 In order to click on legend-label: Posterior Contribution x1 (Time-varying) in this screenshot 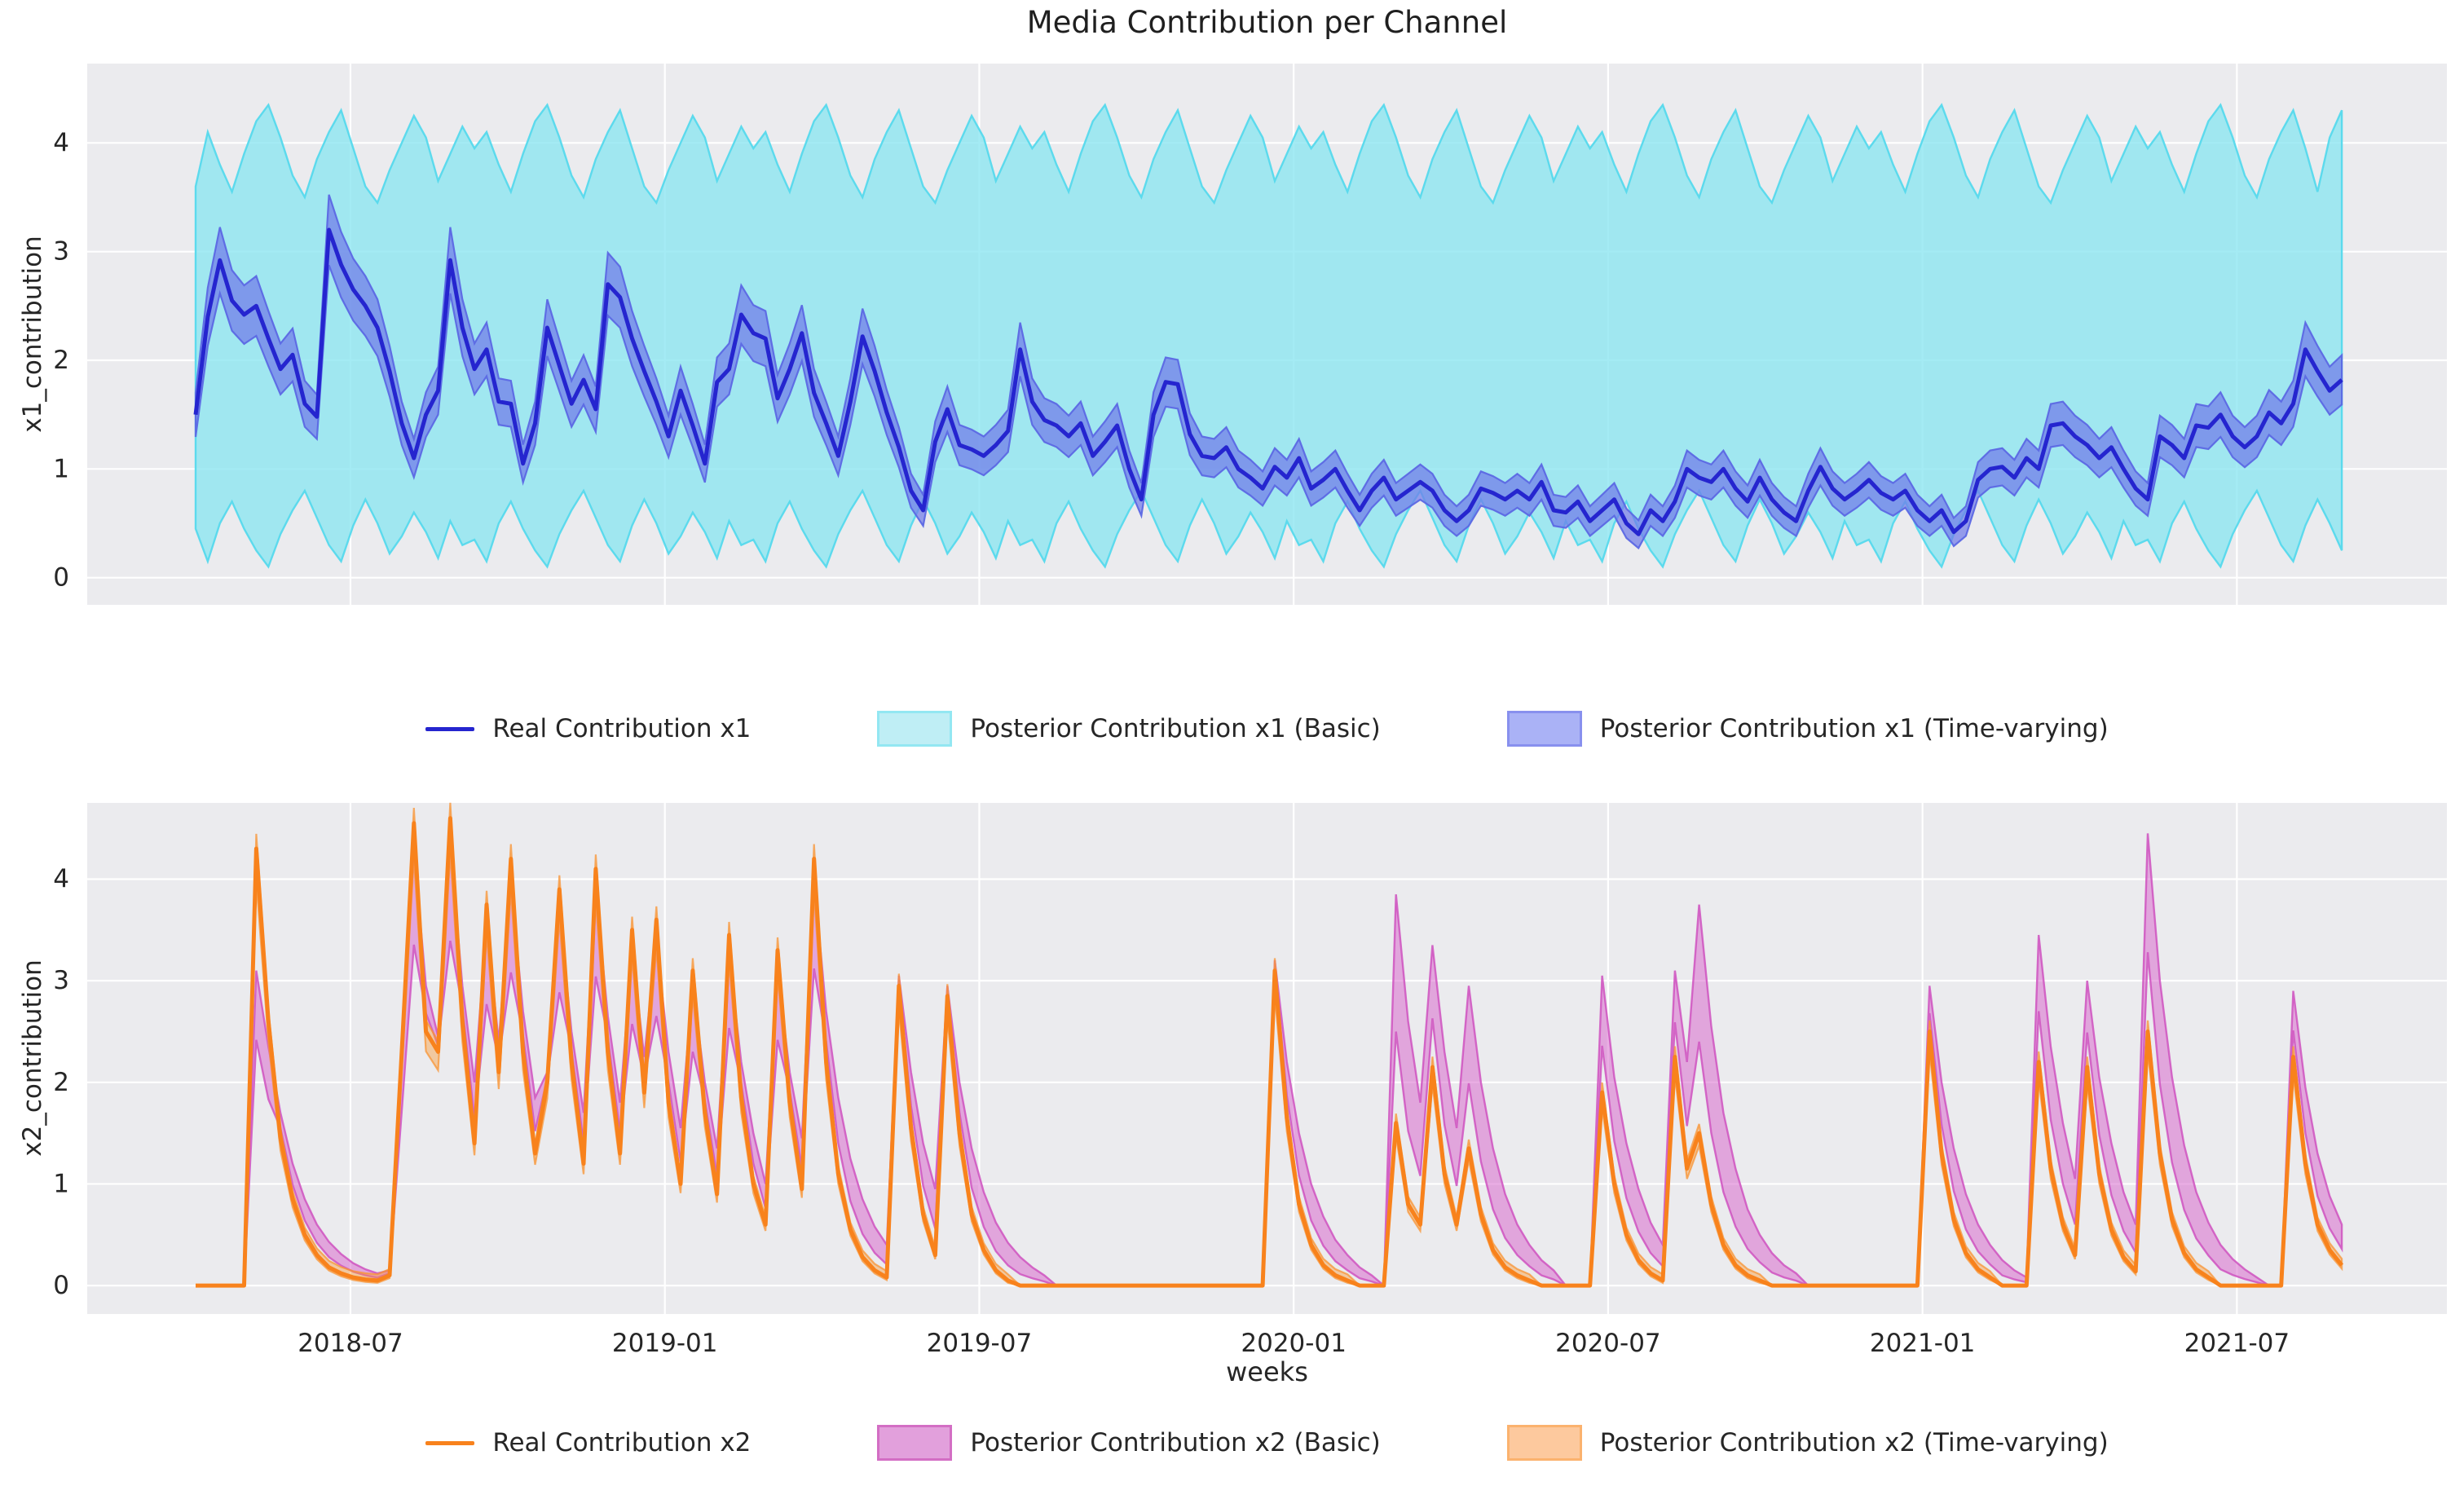, I will do `click(1854, 728)`.